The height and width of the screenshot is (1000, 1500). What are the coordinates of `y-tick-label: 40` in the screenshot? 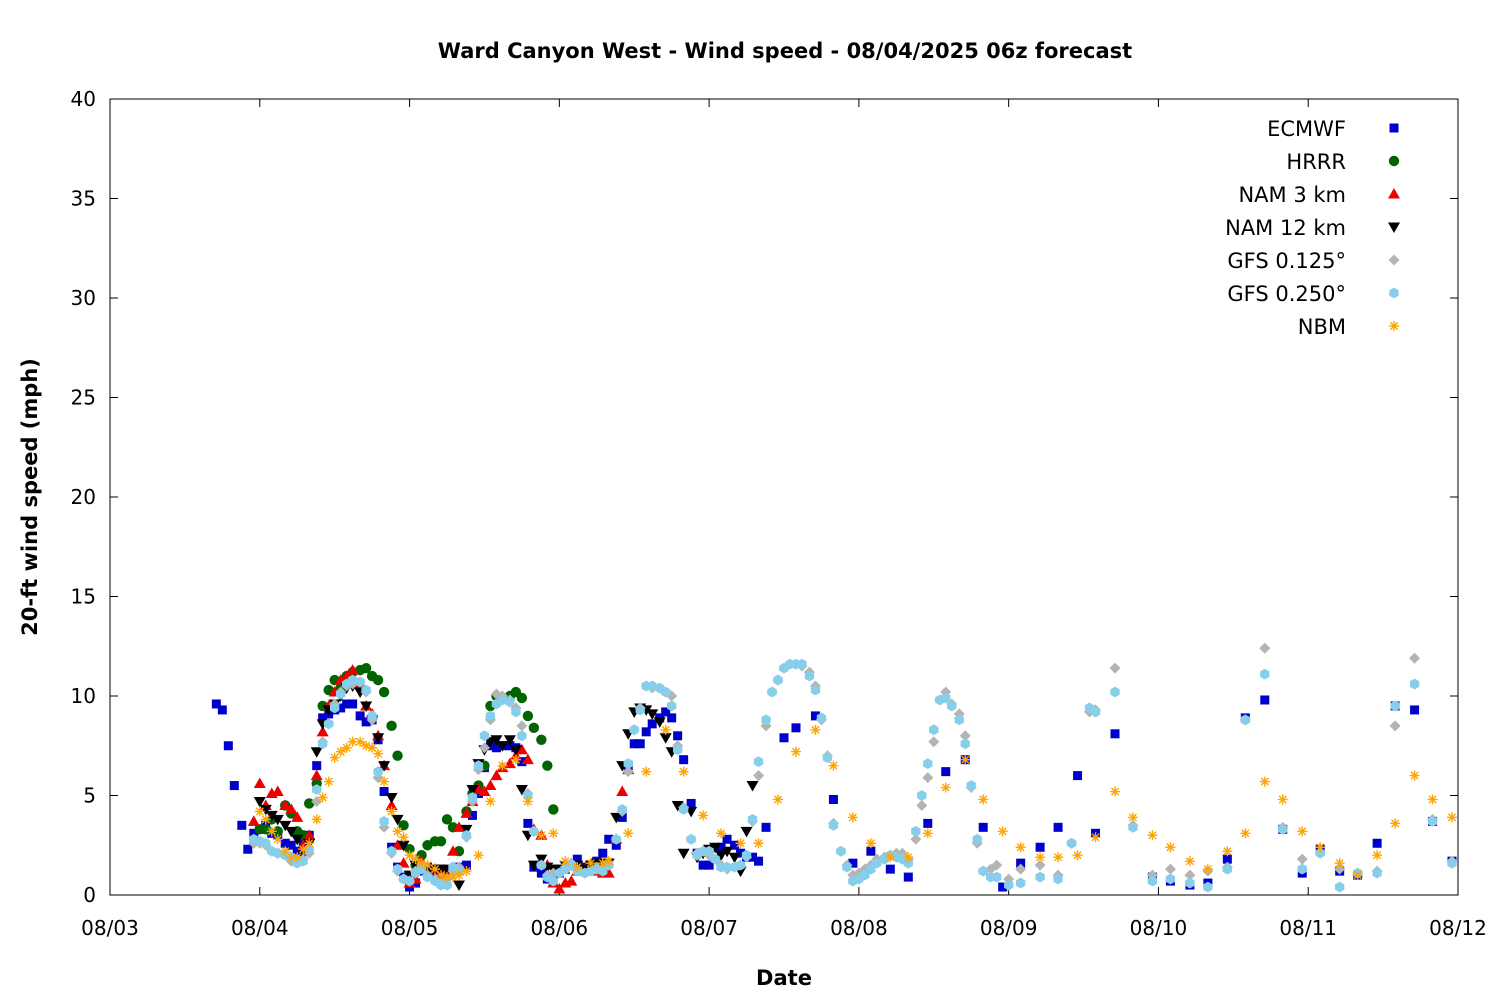 It's located at (83, 99).